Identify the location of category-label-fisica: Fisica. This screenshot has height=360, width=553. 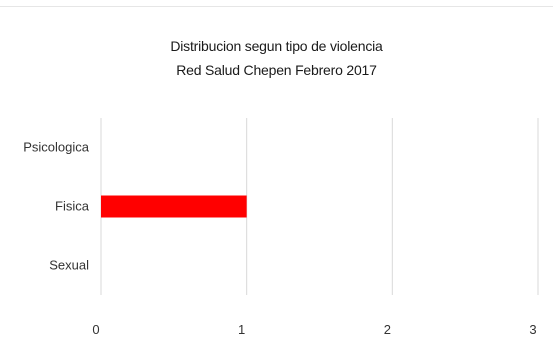
(72, 206).